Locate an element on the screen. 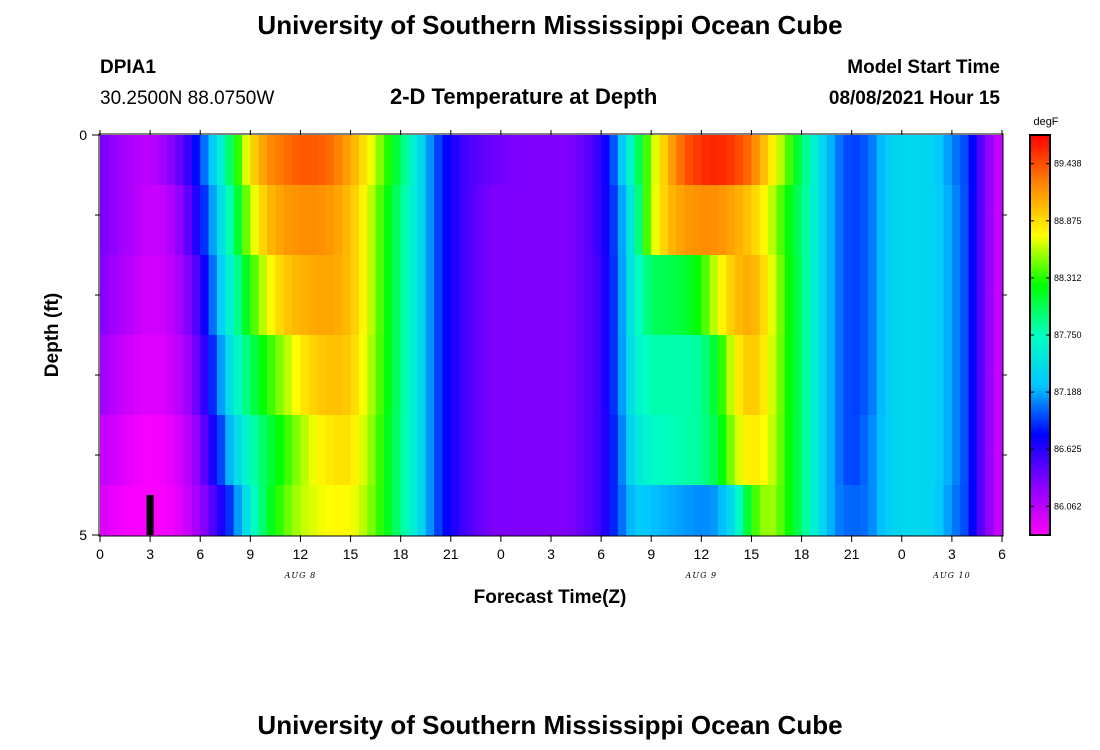 The width and height of the screenshot is (1100, 750). colorbar-unit: degF is located at coordinates (1045, 122).